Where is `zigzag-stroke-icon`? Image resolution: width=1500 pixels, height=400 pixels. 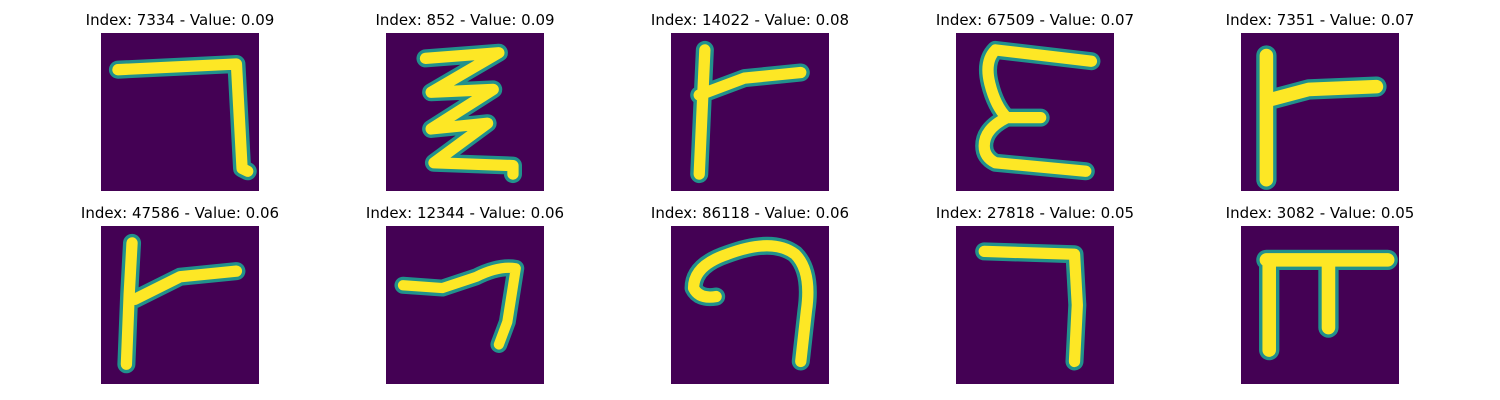
zigzag-stroke-icon is located at coordinates (465, 112).